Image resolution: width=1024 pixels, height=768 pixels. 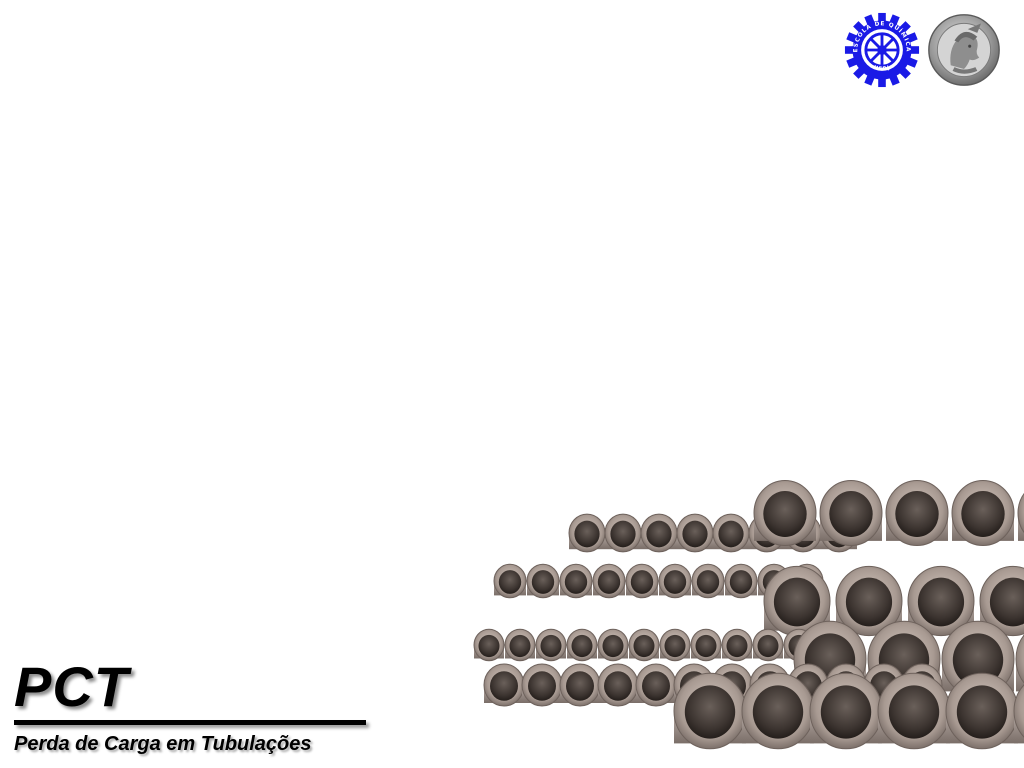 I want to click on svg-text: UFRJ, so click(x=882, y=69).